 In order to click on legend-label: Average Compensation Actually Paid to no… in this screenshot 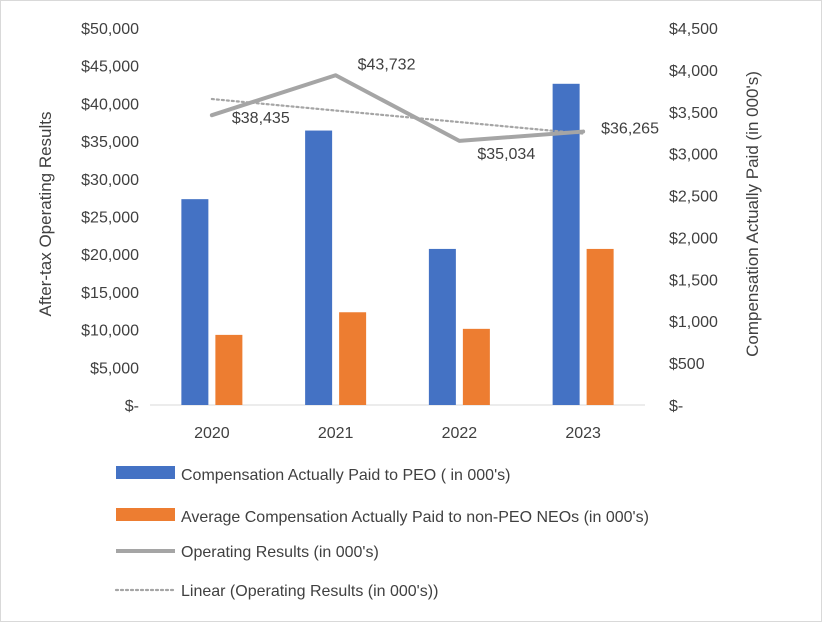, I will do `click(415, 517)`.